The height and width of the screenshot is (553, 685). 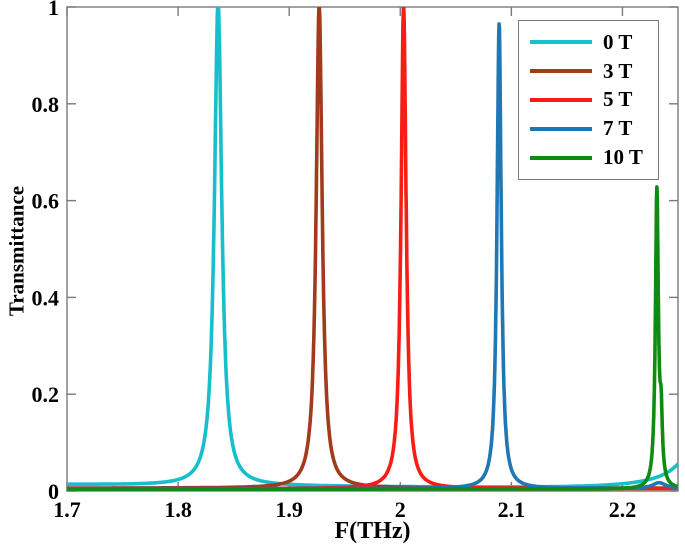 What do you see at coordinates (67, 509) in the screenshot?
I see `x-tick-label: 1.7` at bounding box center [67, 509].